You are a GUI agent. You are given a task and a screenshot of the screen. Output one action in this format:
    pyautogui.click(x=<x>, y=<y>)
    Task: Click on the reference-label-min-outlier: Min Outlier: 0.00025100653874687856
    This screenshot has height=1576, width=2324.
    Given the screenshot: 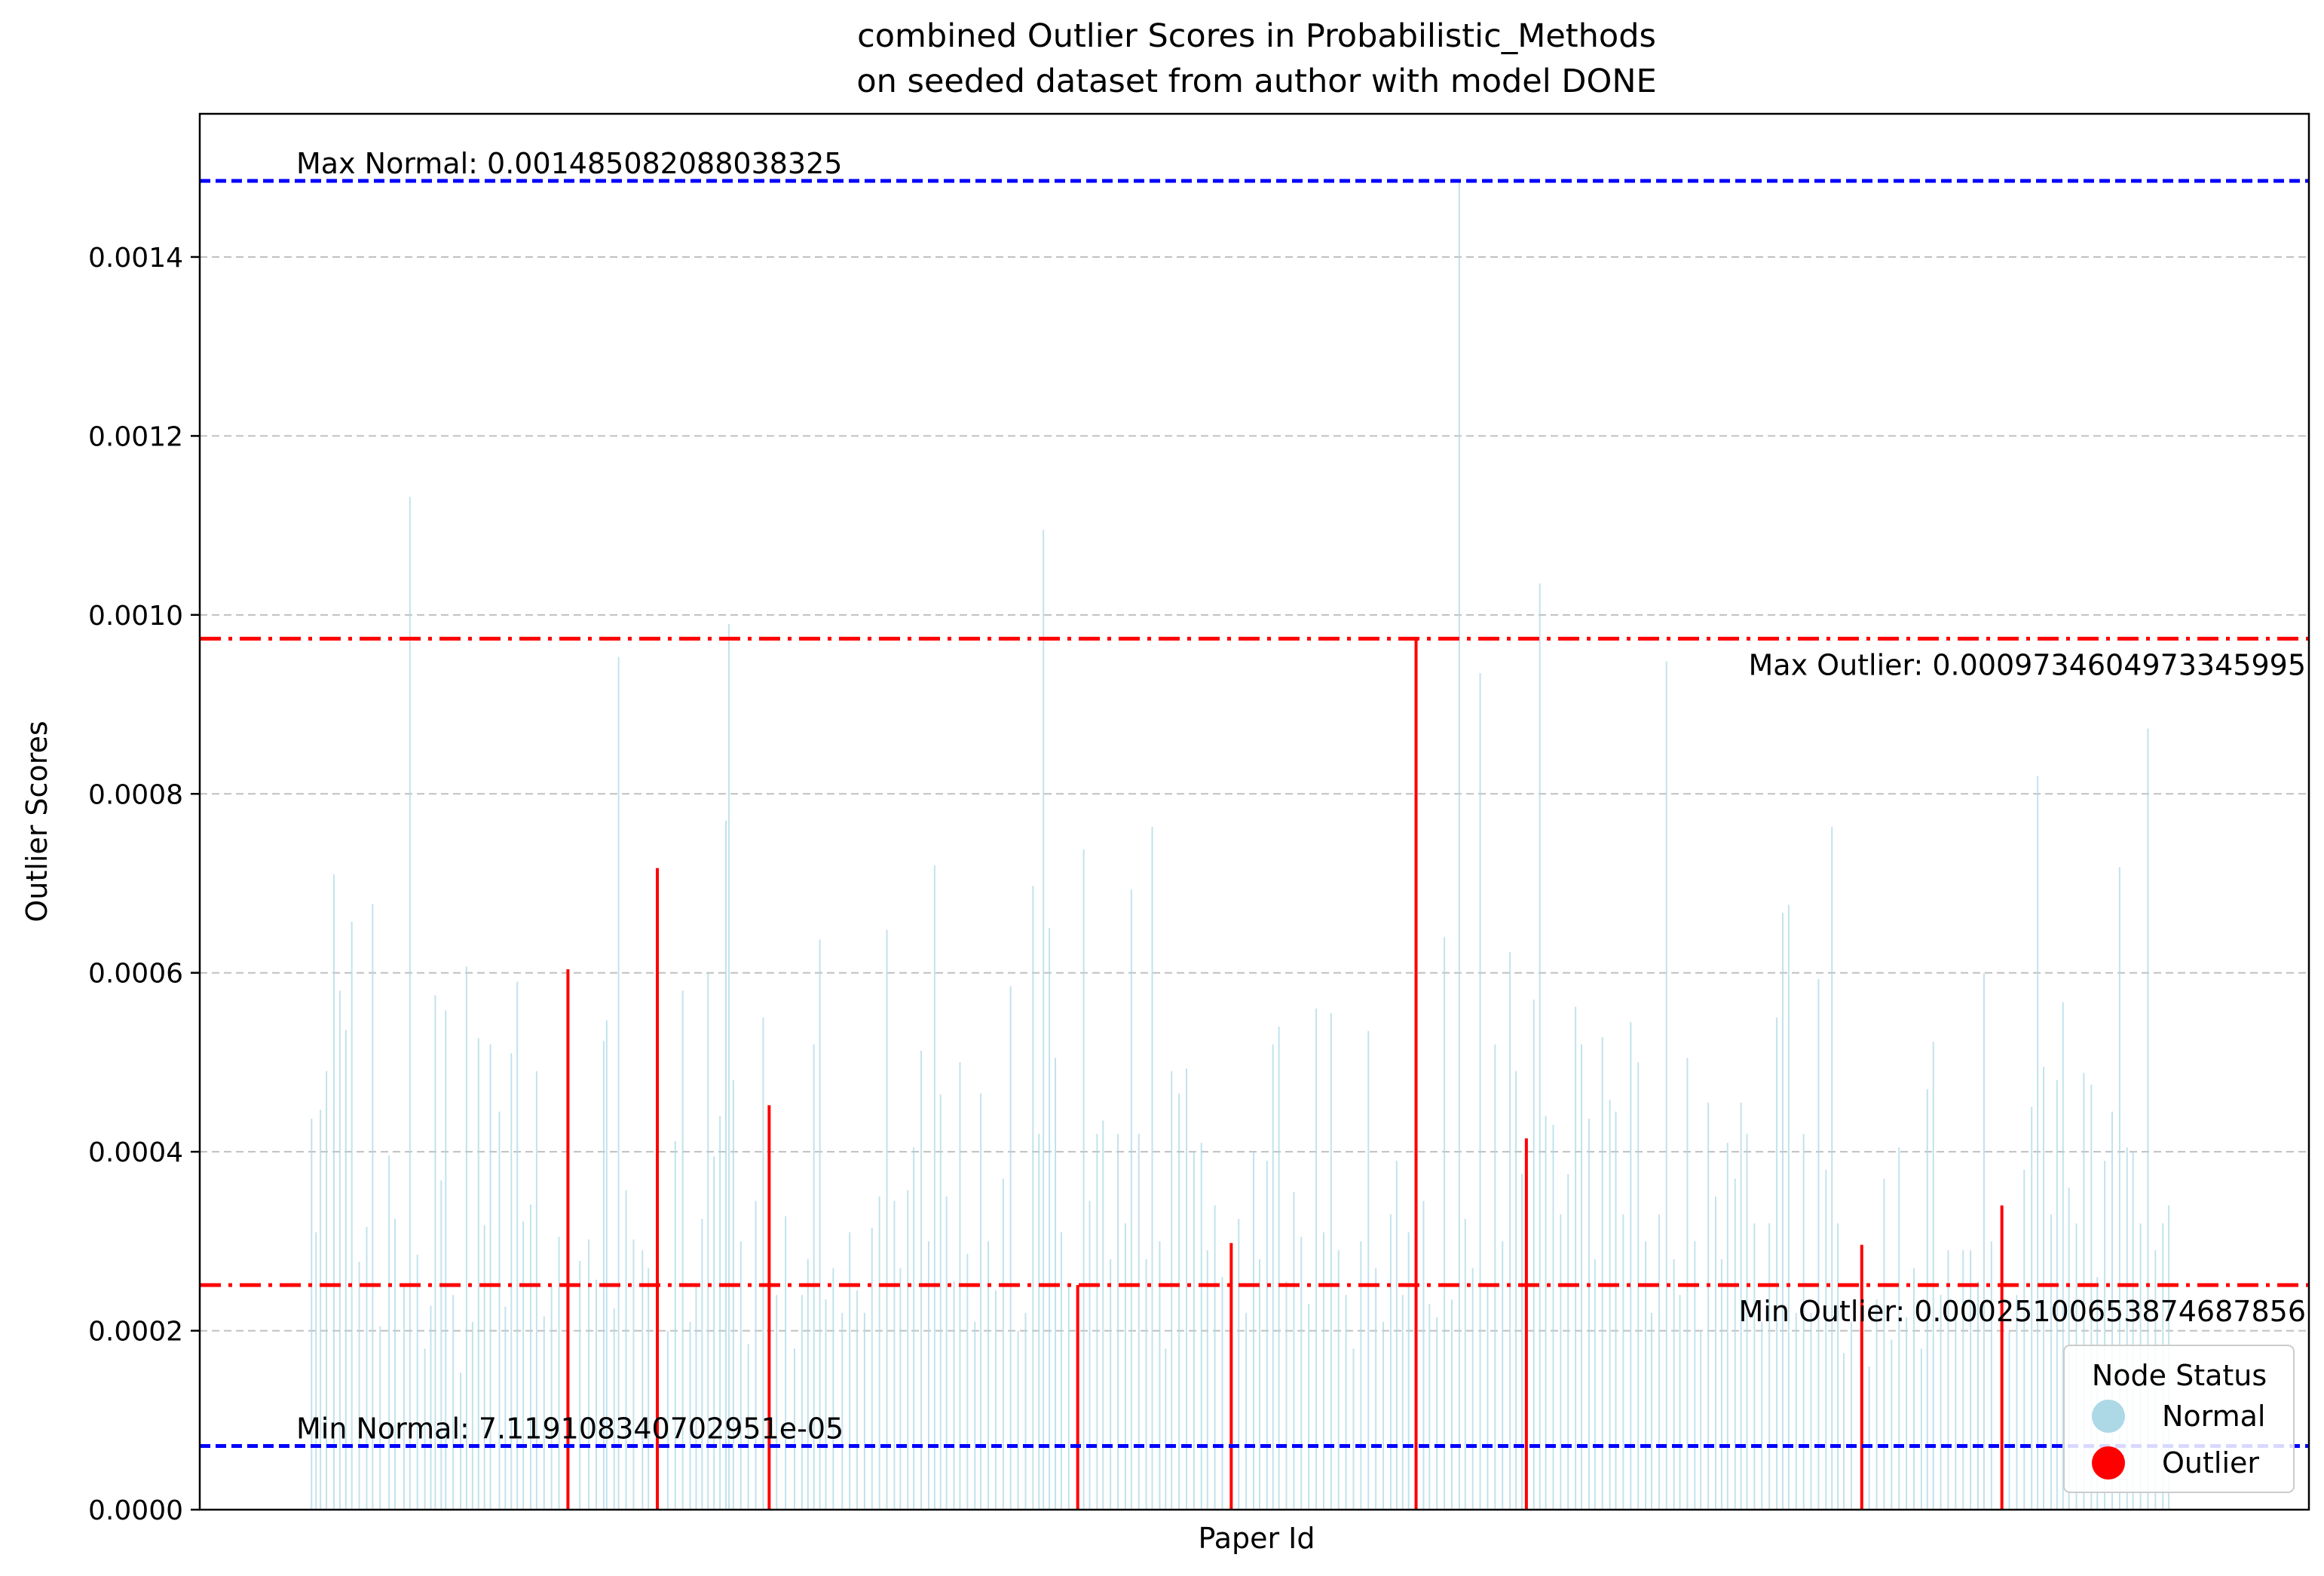 What is the action you would take?
    pyautogui.click(x=2022, y=1311)
    